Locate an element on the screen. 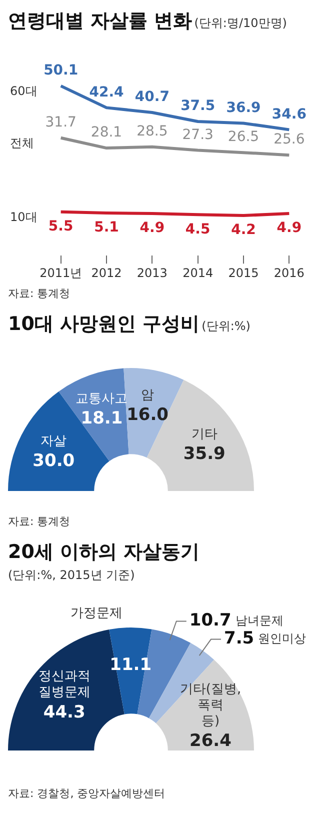 Image resolution: width=332 pixels, height=824 pixels. slice-label: 원인미상 is located at coordinates (282, 638).